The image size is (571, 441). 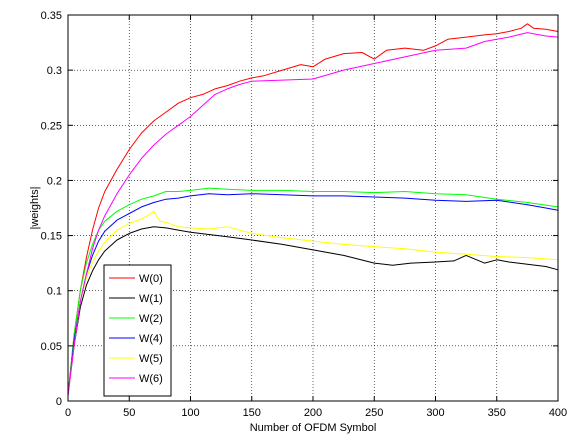 I want to click on x-tick-label: 350, so click(x=497, y=413).